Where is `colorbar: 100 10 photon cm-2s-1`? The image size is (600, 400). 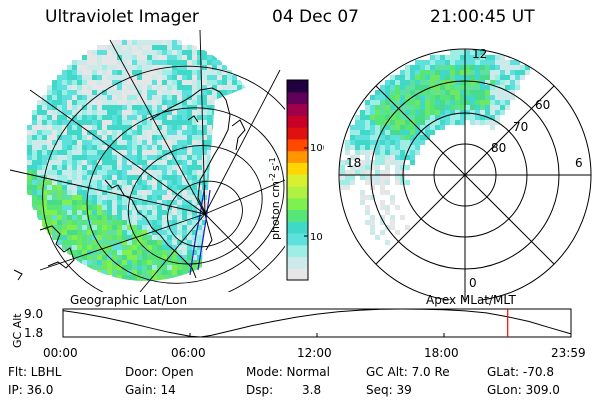
colorbar: 100 10 photon cm-2s-1 is located at coordinates (296, 180).